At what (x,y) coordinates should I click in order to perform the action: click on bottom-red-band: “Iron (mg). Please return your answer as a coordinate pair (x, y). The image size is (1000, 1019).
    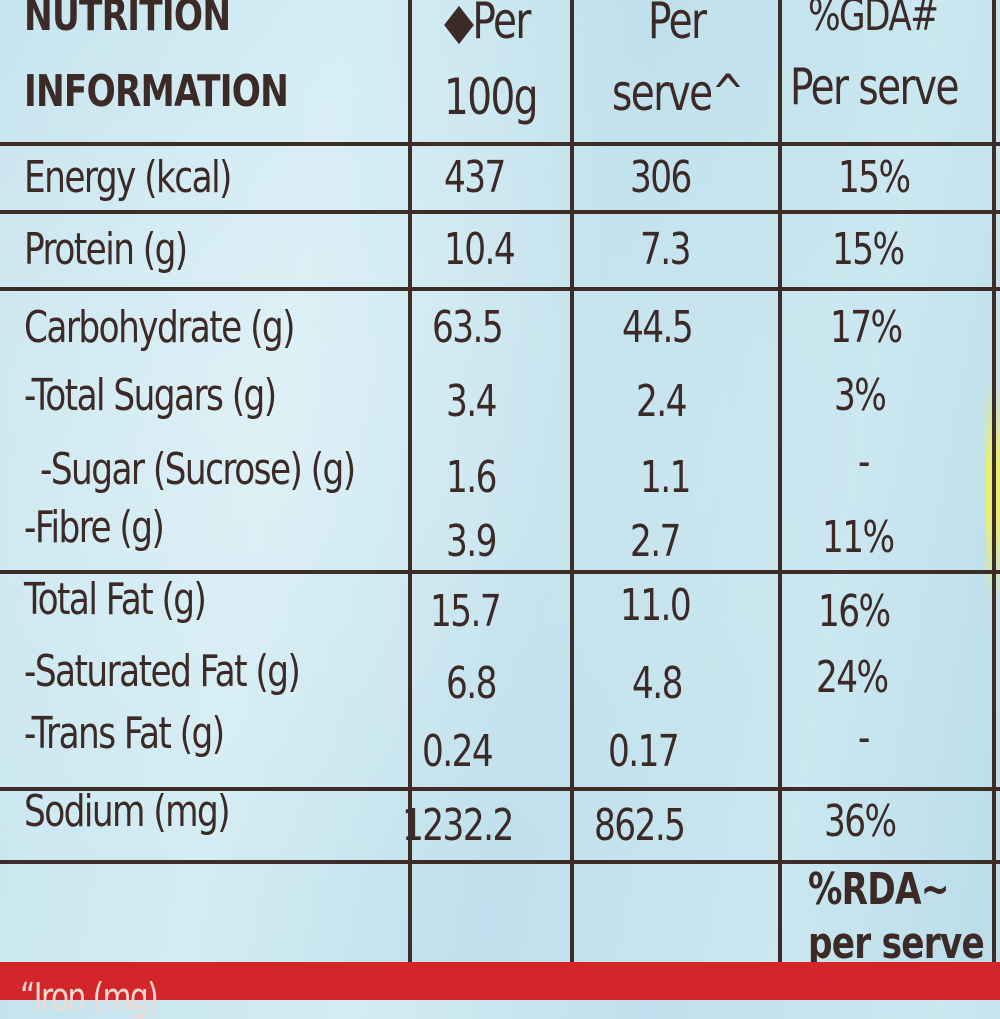
    Looking at the image, I should click on (500, 989).